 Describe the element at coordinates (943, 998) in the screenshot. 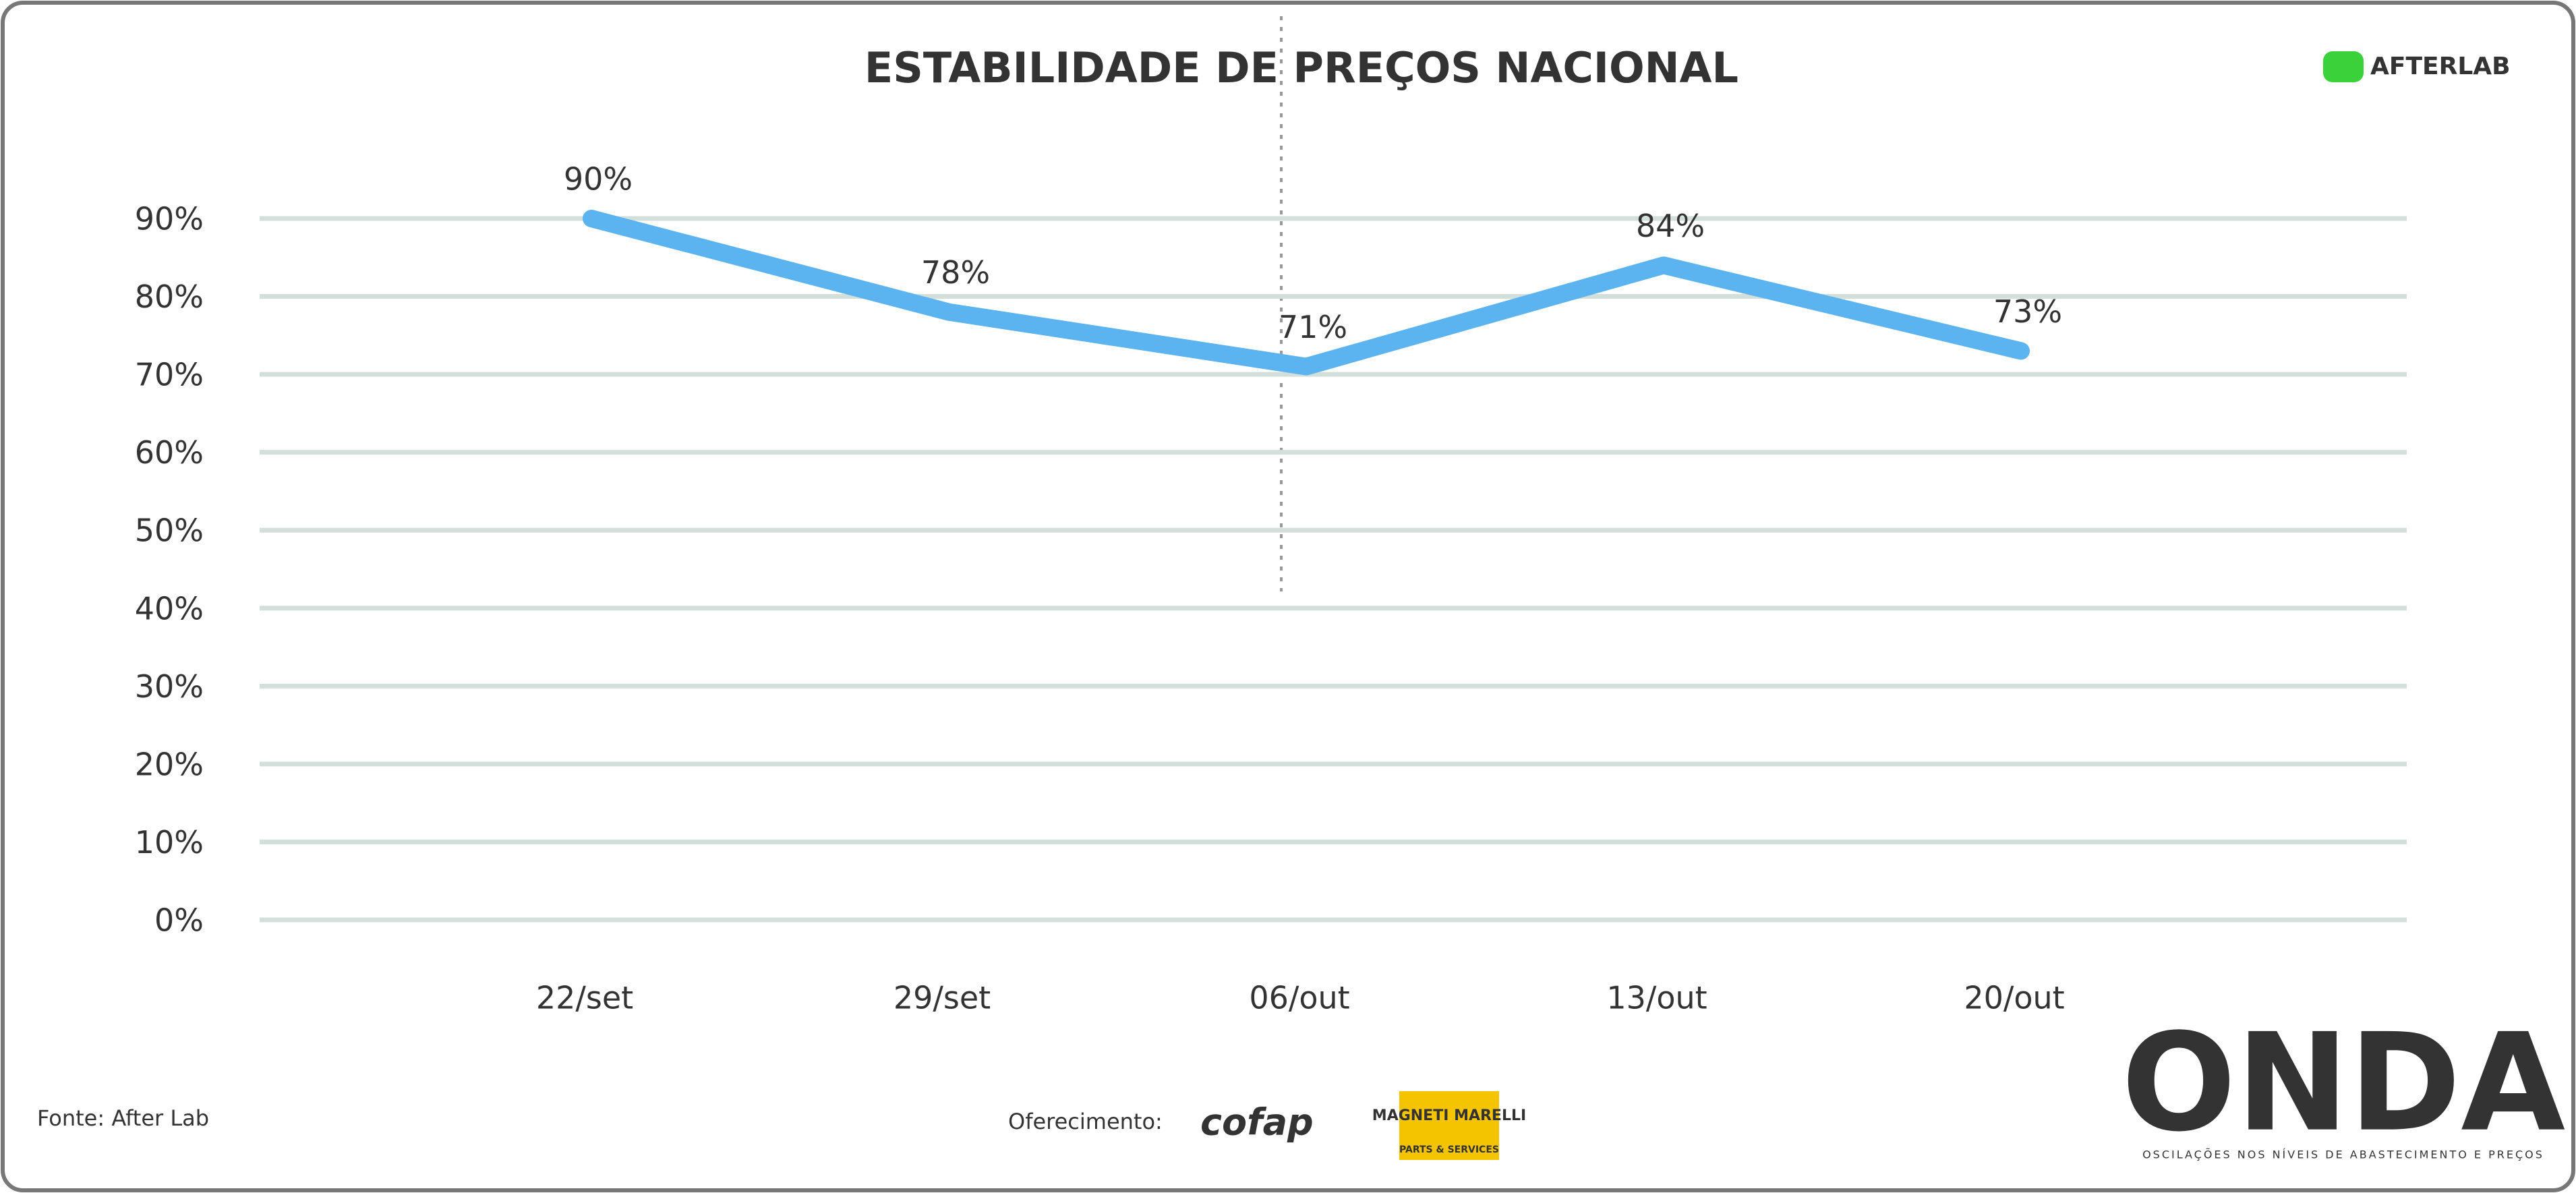

I see `x-tick-label: 29/set` at that location.